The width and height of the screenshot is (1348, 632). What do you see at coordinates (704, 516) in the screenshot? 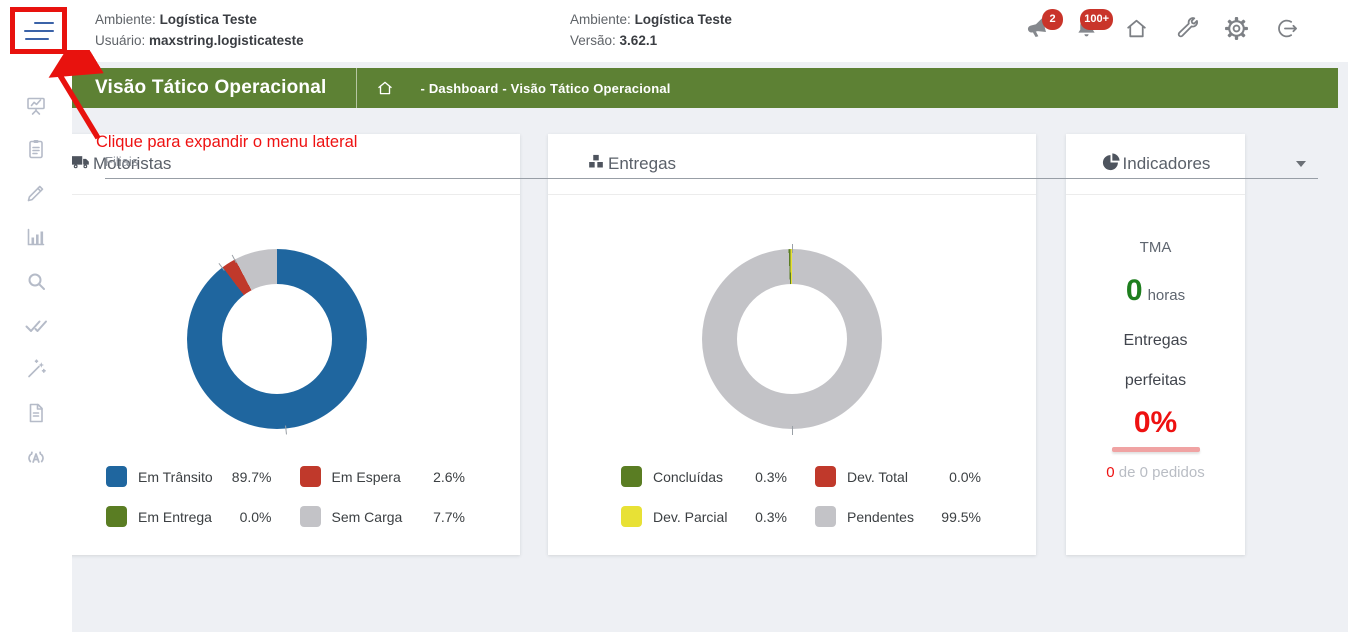
I see `legend-item: Dev. Parcial 0.3%` at bounding box center [704, 516].